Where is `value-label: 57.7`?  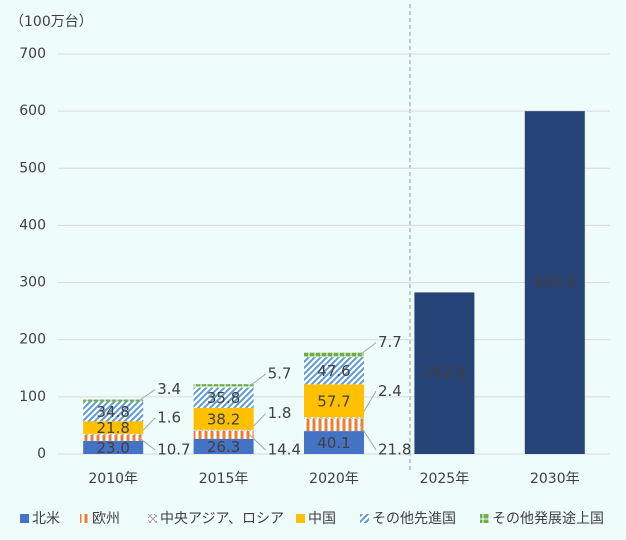
value-label: 57.7 is located at coordinates (333, 401).